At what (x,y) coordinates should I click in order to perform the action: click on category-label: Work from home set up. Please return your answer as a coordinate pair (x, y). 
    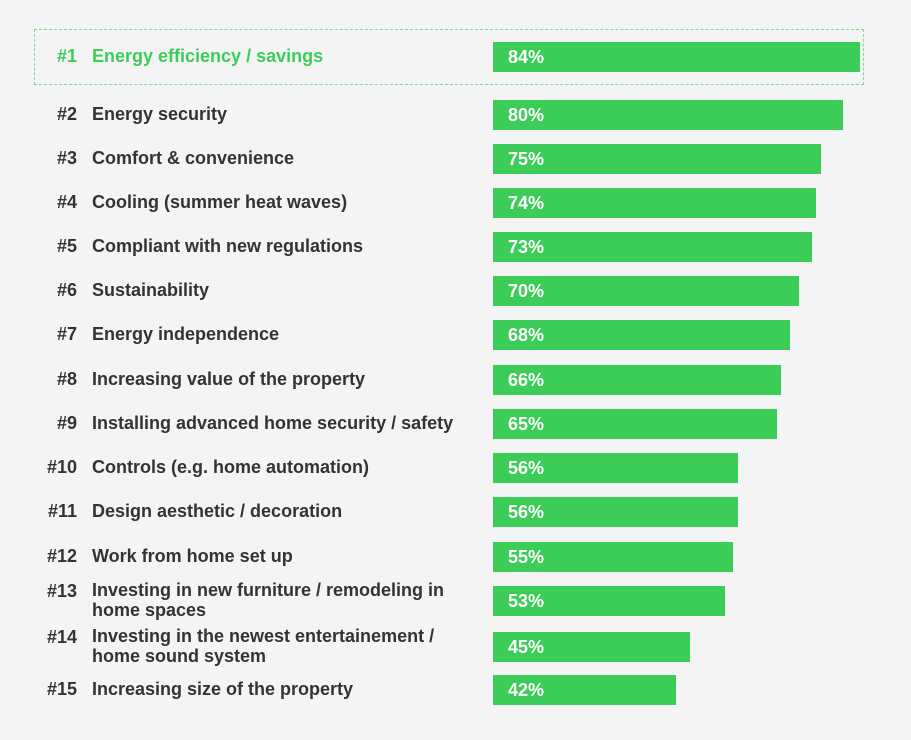
    Looking at the image, I should click on (192, 556).